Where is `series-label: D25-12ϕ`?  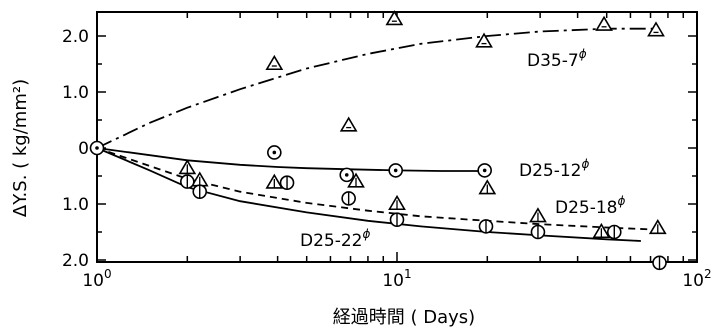 series-label: D25-12ϕ is located at coordinates (554, 169).